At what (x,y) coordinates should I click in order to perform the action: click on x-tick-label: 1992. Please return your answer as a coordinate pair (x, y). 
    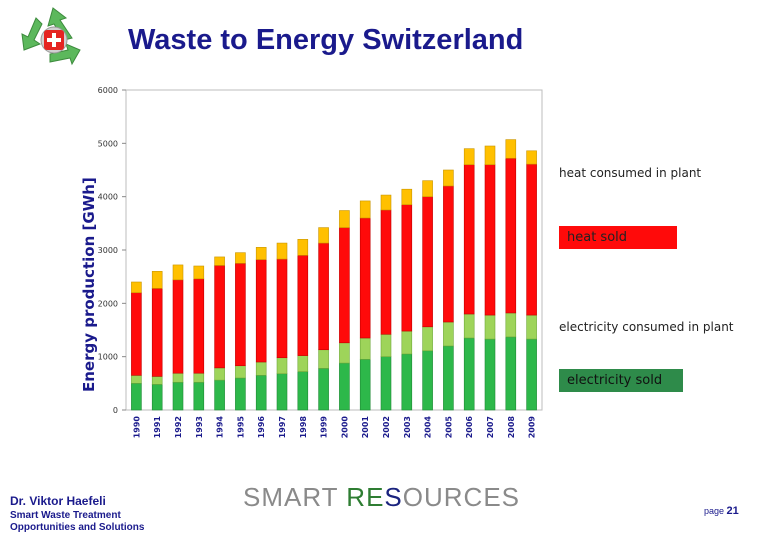
    Looking at the image, I should click on (178, 427).